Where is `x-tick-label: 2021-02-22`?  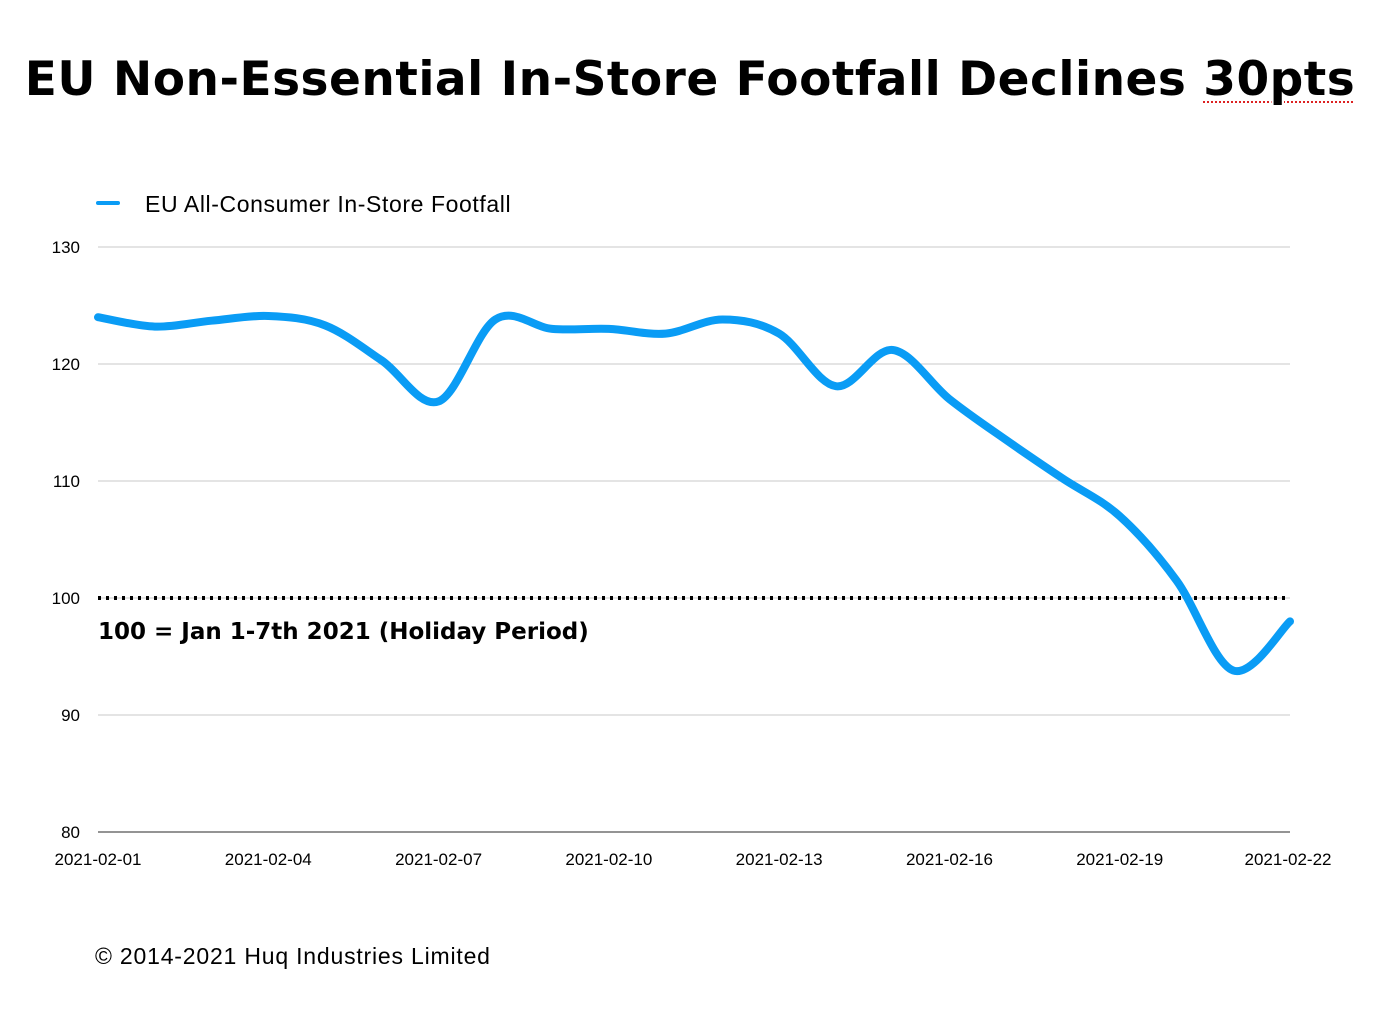
x-tick-label: 2021-02-22 is located at coordinates (1288, 859).